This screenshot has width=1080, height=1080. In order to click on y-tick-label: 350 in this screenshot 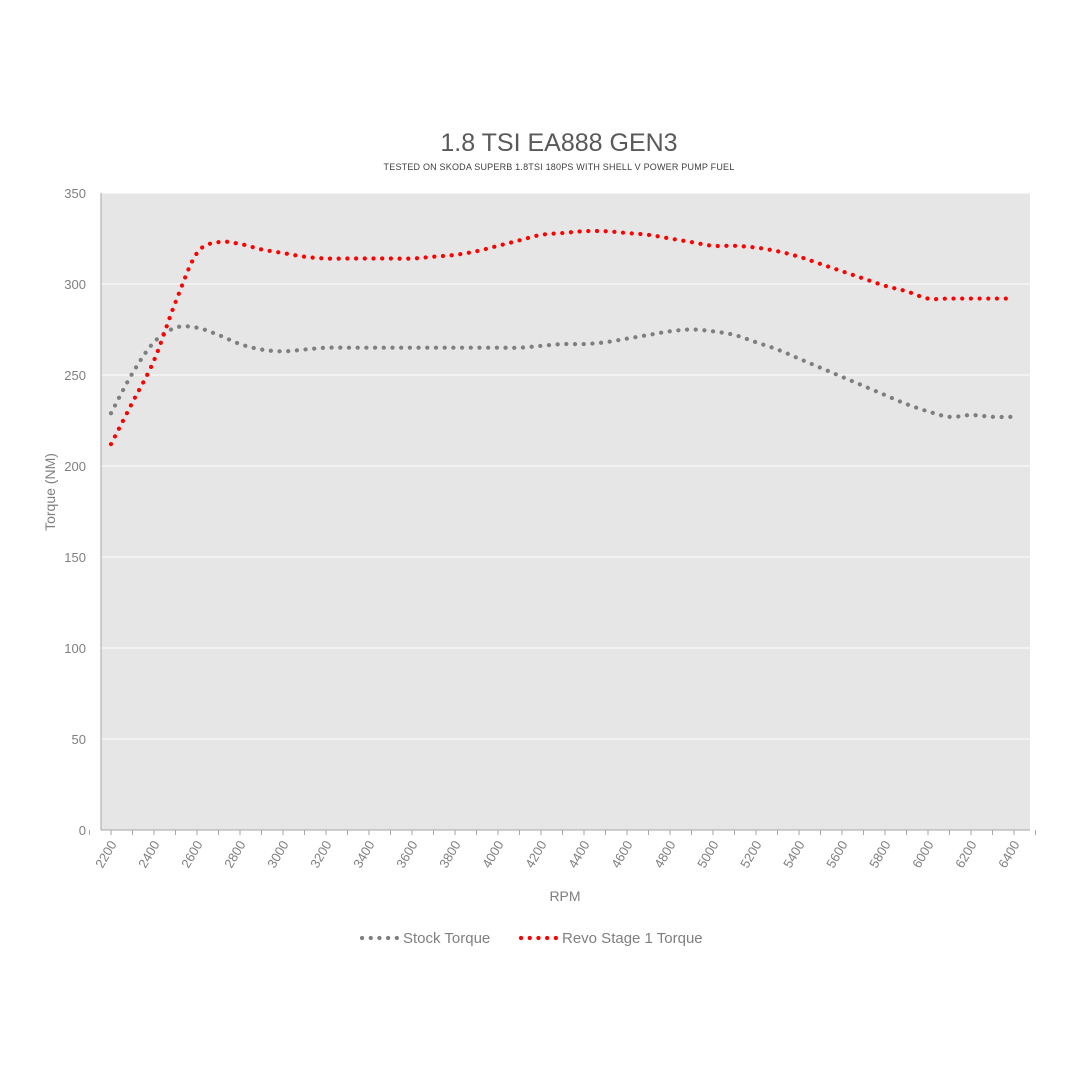, I will do `click(75, 193)`.